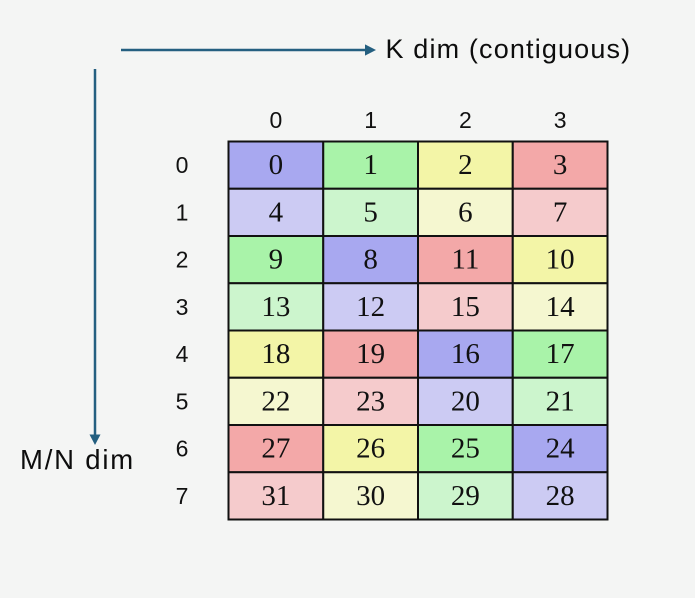 The width and height of the screenshot is (695, 598). Describe the element at coordinates (465, 449) in the screenshot. I see `svg-text: 25` at that location.